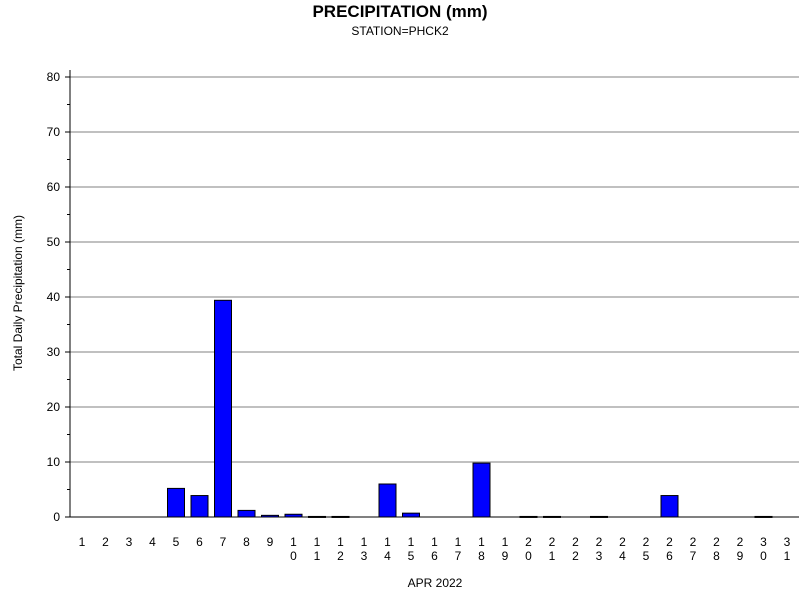  I want to click on x-tick-label: 5, so click(176, 542).